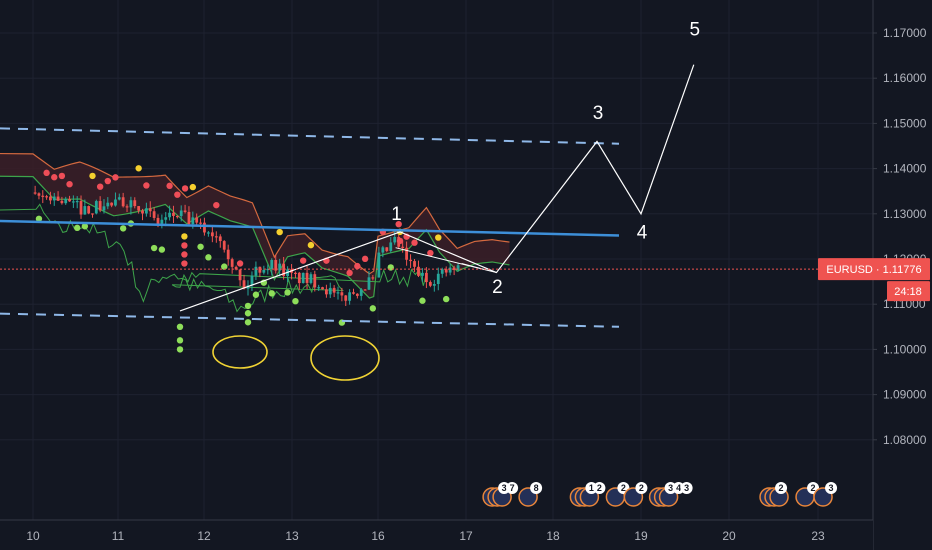 Image resolution: width=932 pixels, height=550 pixels. Describe the element at coordinates (678, 488) in the screenshot. I see `event-count: 4` at that location.